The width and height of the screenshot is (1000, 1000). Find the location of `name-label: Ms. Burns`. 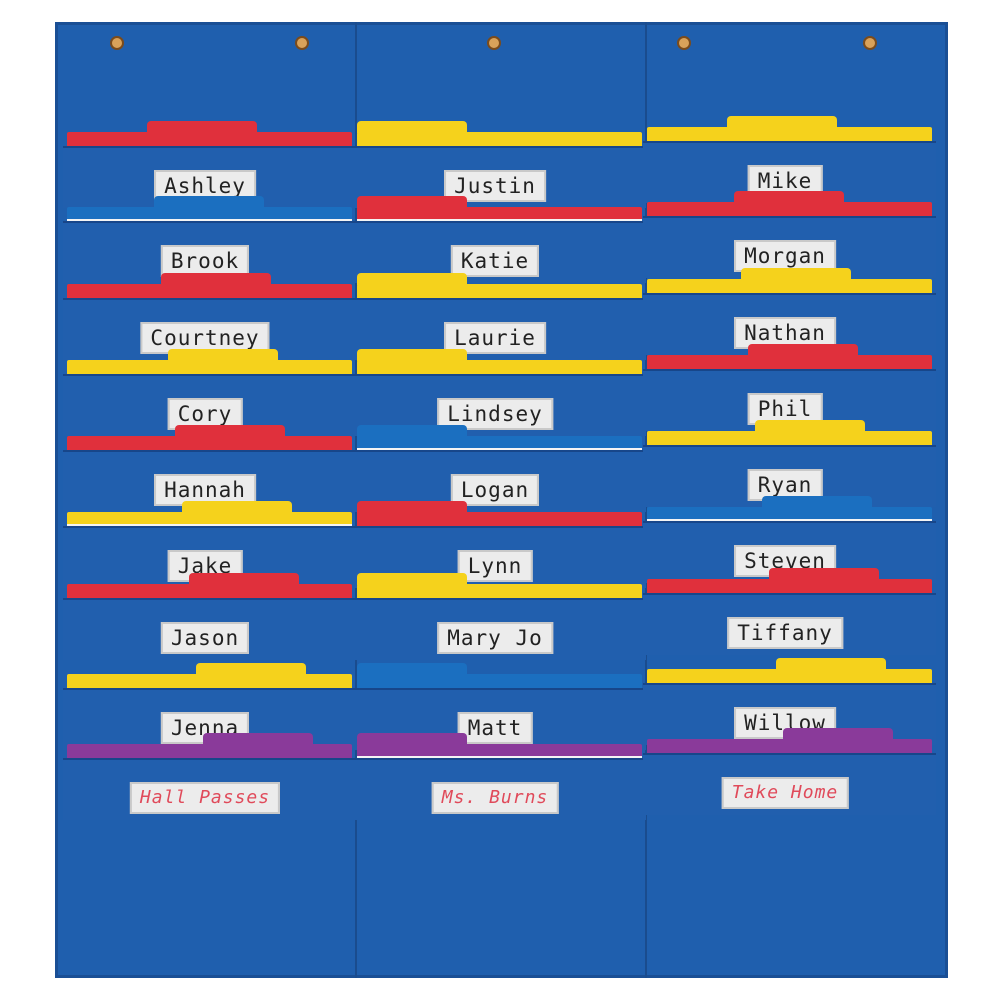

name-label: Ms. Burns is located at coordinates (495, 798).